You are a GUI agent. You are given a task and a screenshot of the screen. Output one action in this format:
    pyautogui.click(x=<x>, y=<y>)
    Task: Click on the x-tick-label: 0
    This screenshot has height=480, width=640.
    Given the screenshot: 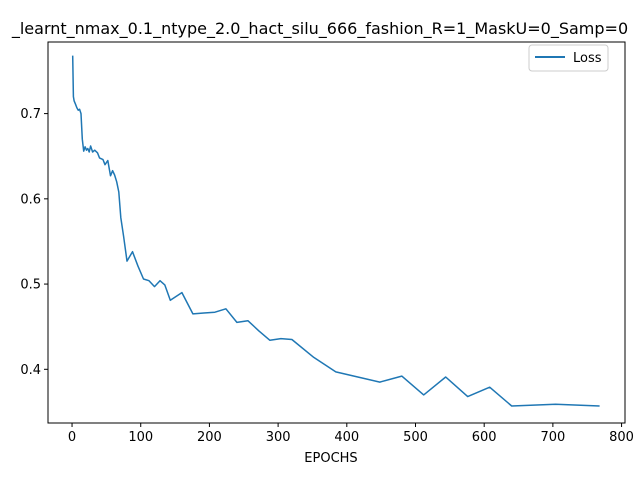 What is the action you would take?
    pyautogui.click(x=72, y=437)
    